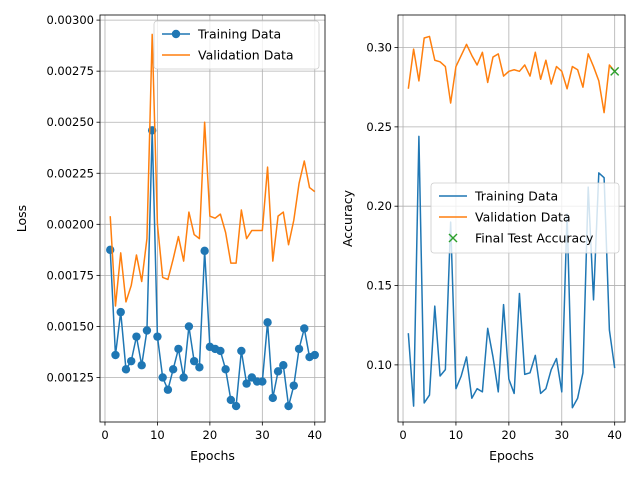 This screenshot has width=640, height=480. I want to click on y-tick-label: 0.00200, so click(70, 224).